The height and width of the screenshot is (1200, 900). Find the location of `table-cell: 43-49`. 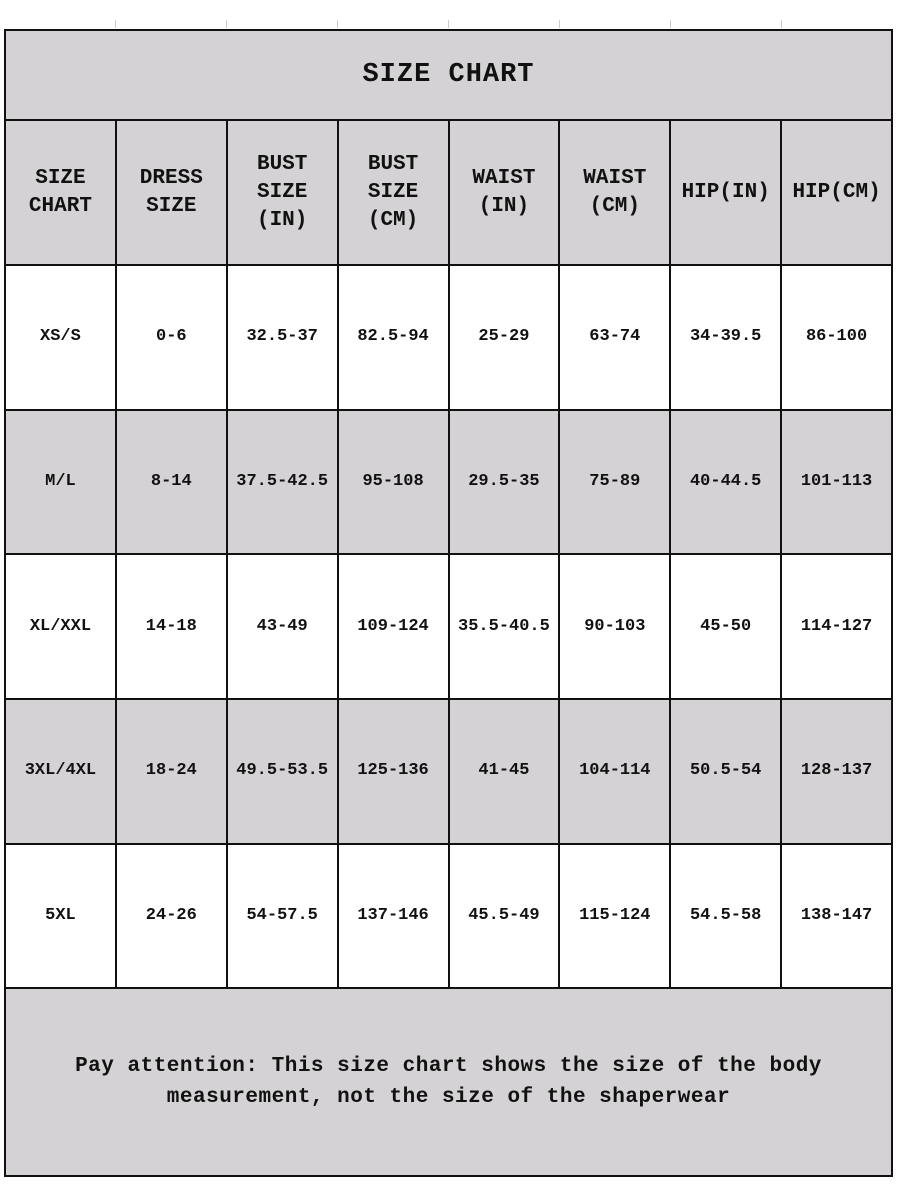

table-cell: 43-49 is located at coordinates (282, 626).